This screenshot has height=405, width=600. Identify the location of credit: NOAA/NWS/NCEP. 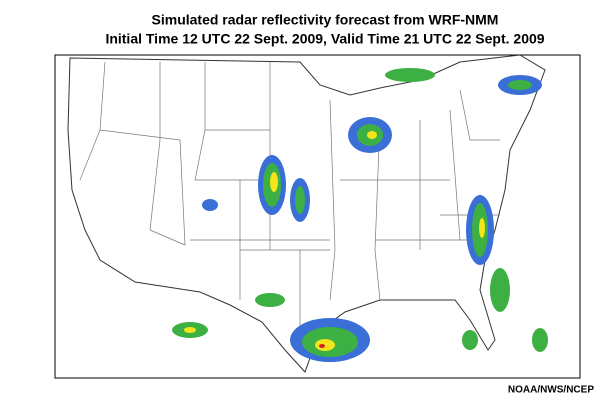
(551, 390).